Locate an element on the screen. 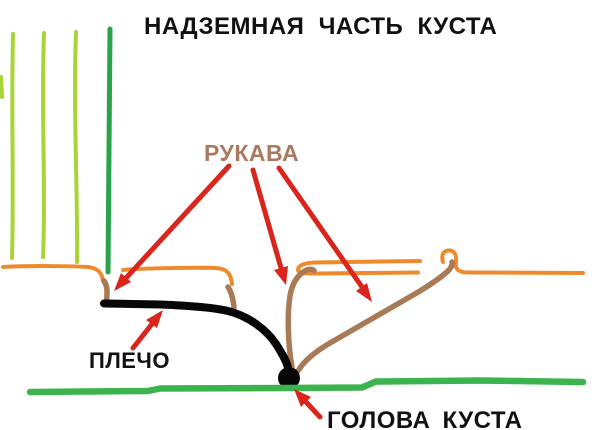 The height and width of the screenshot is (430, 600). orange-canes-group is located at coordinates (293, 267).